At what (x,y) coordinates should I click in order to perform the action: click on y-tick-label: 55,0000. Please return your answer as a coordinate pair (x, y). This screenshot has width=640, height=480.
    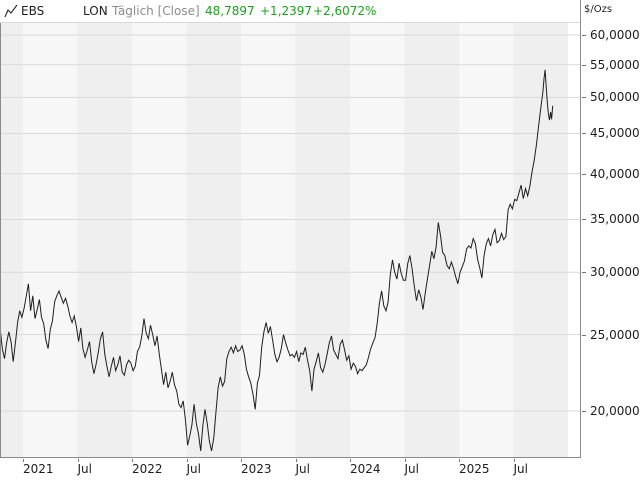
    Looking at the image, I should click on (615, 64).